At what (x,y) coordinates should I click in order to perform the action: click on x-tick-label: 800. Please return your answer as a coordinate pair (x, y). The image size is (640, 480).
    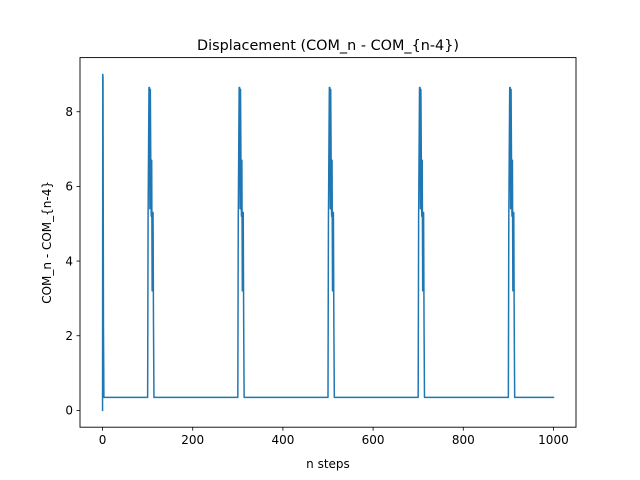
    Looking at the image, I should click on (463, 440).